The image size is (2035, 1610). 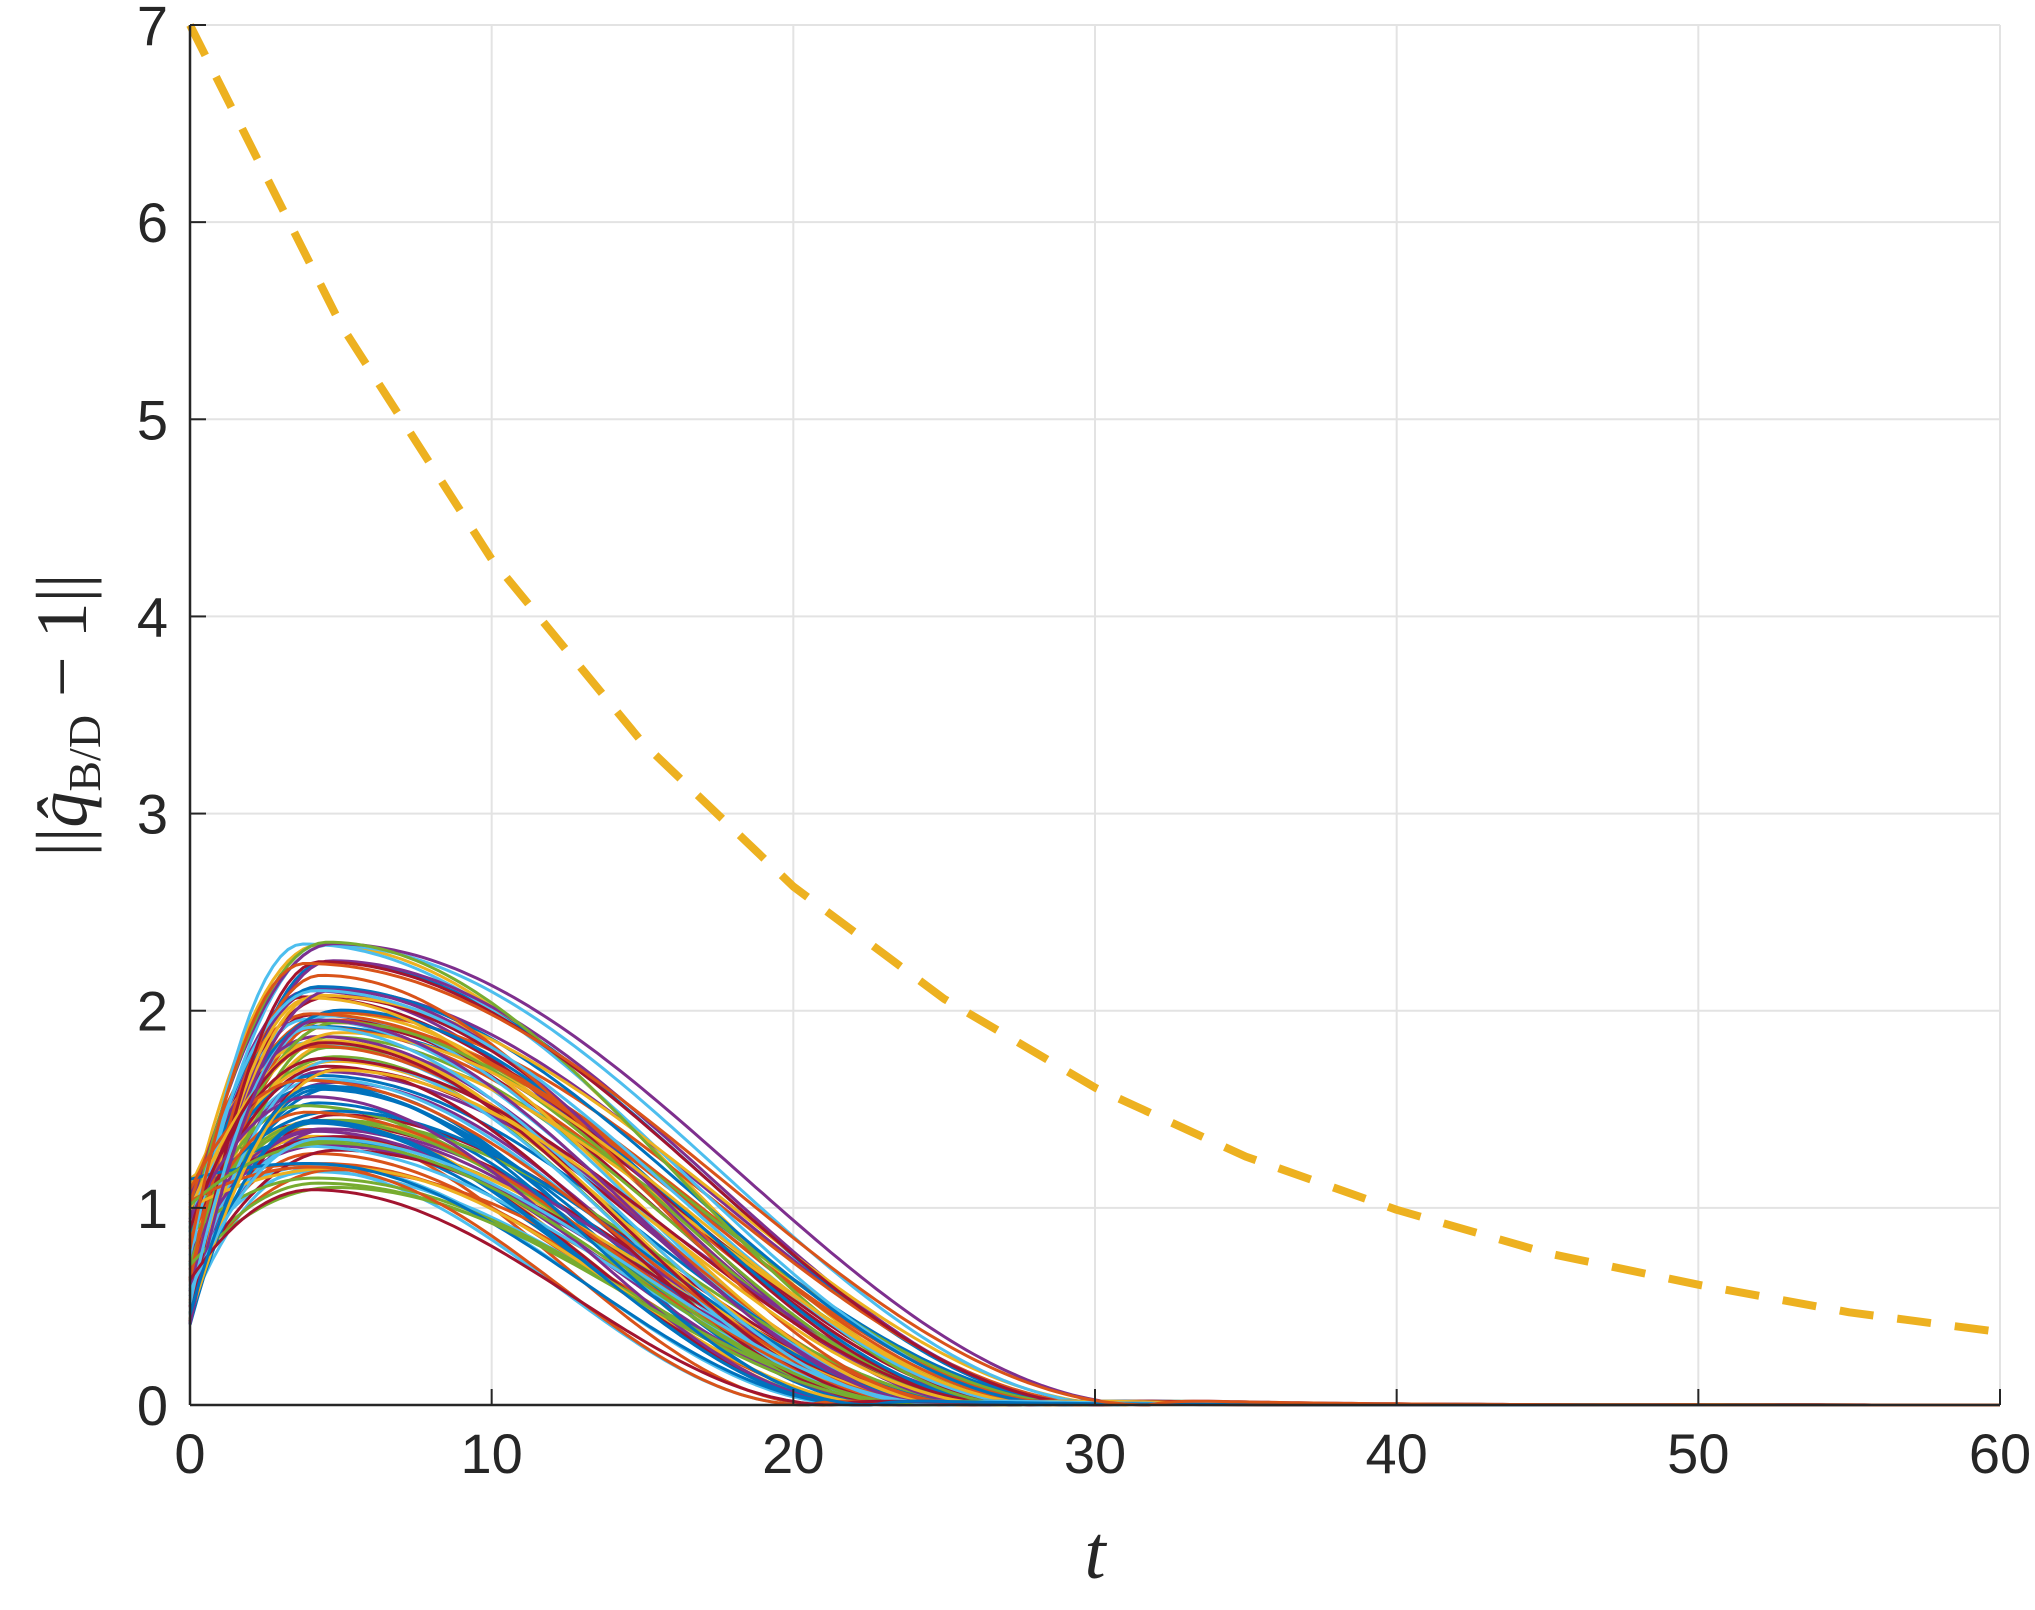 I want to click on y-tick-labels: 0 1 2 3 4 5 6 7, so click(x=152, y=718).